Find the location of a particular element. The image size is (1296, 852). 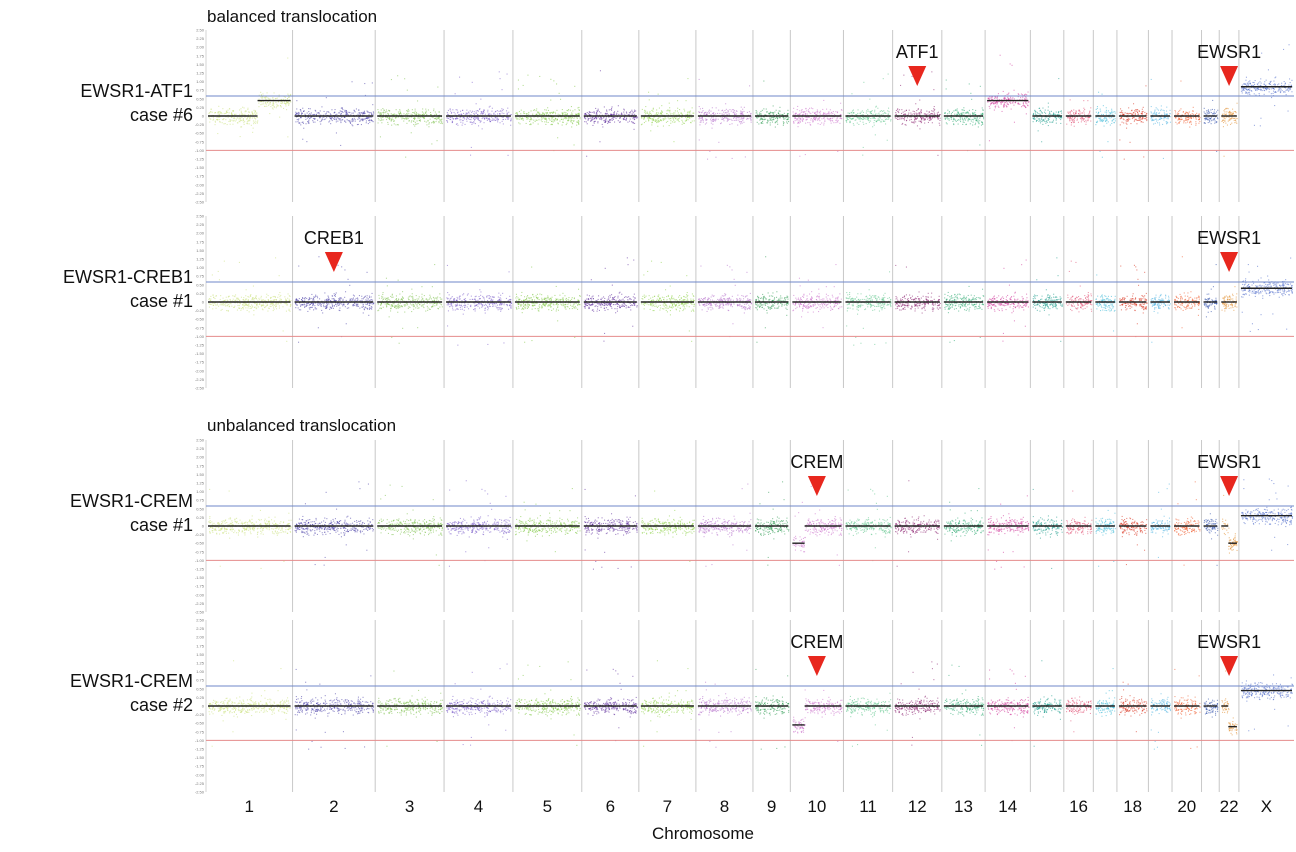

y-tick-label: -0.50 is located at coordinates (200, 319).